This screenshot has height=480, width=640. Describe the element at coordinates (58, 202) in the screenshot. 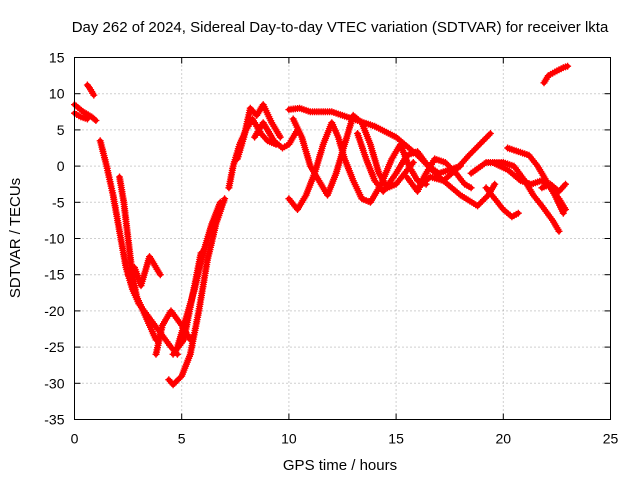

I see `y-tick-label: -5` at that location.